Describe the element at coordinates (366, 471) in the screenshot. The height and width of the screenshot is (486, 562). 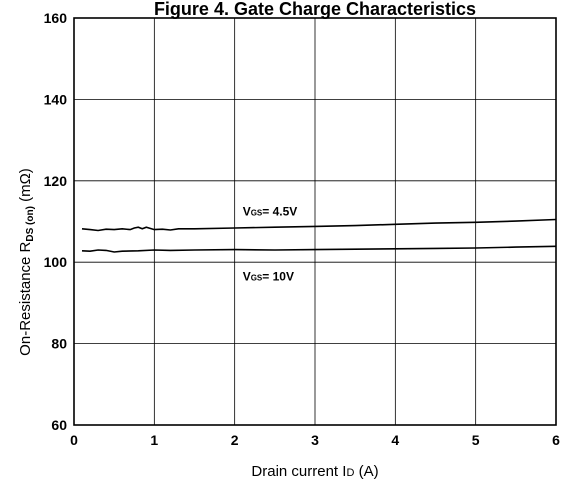
I see `x-axis-title-unit: (A)` at that location.